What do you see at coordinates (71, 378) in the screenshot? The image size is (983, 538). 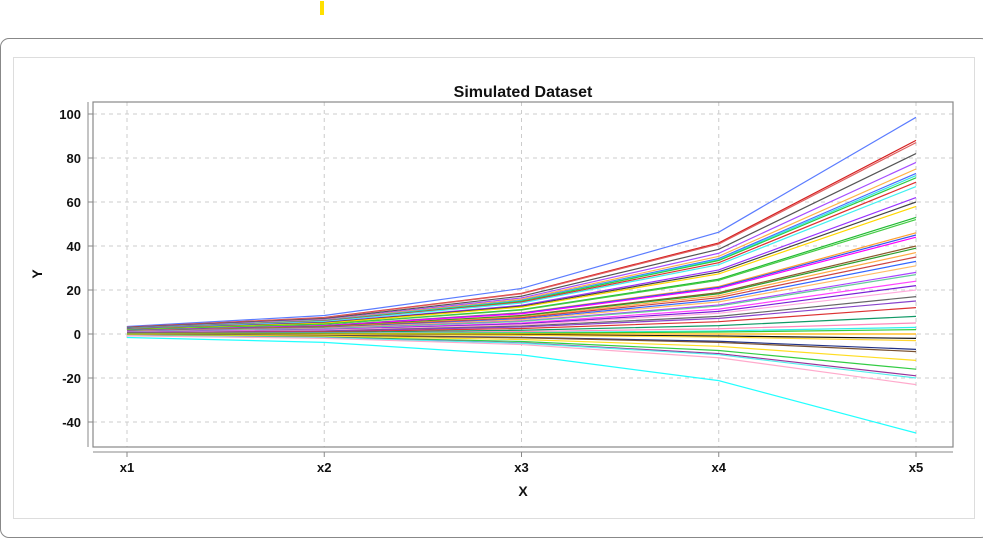 I see `y-tick-label: -20` at bounding box center [71, 378].